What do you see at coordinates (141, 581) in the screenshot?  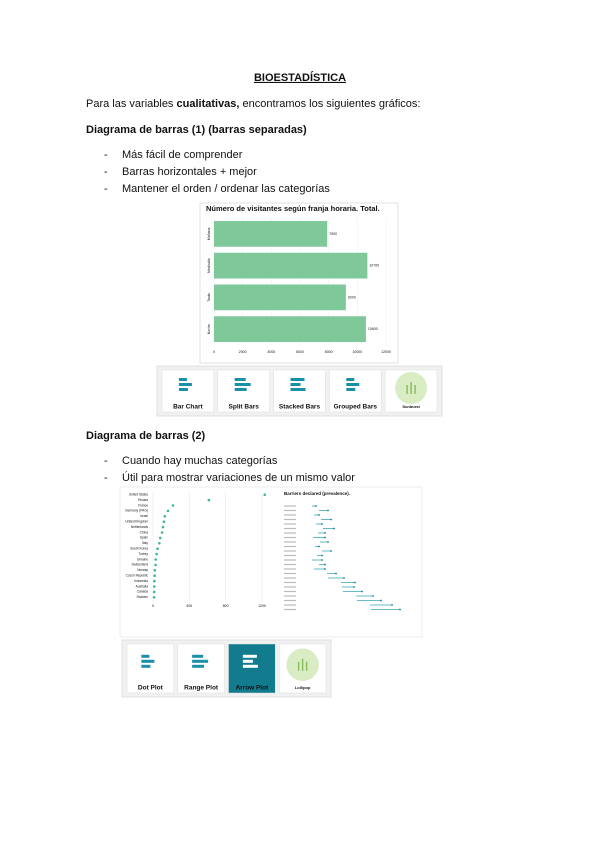 I see `y-tick-label: Indonesia` at bounding box center [141, 581].